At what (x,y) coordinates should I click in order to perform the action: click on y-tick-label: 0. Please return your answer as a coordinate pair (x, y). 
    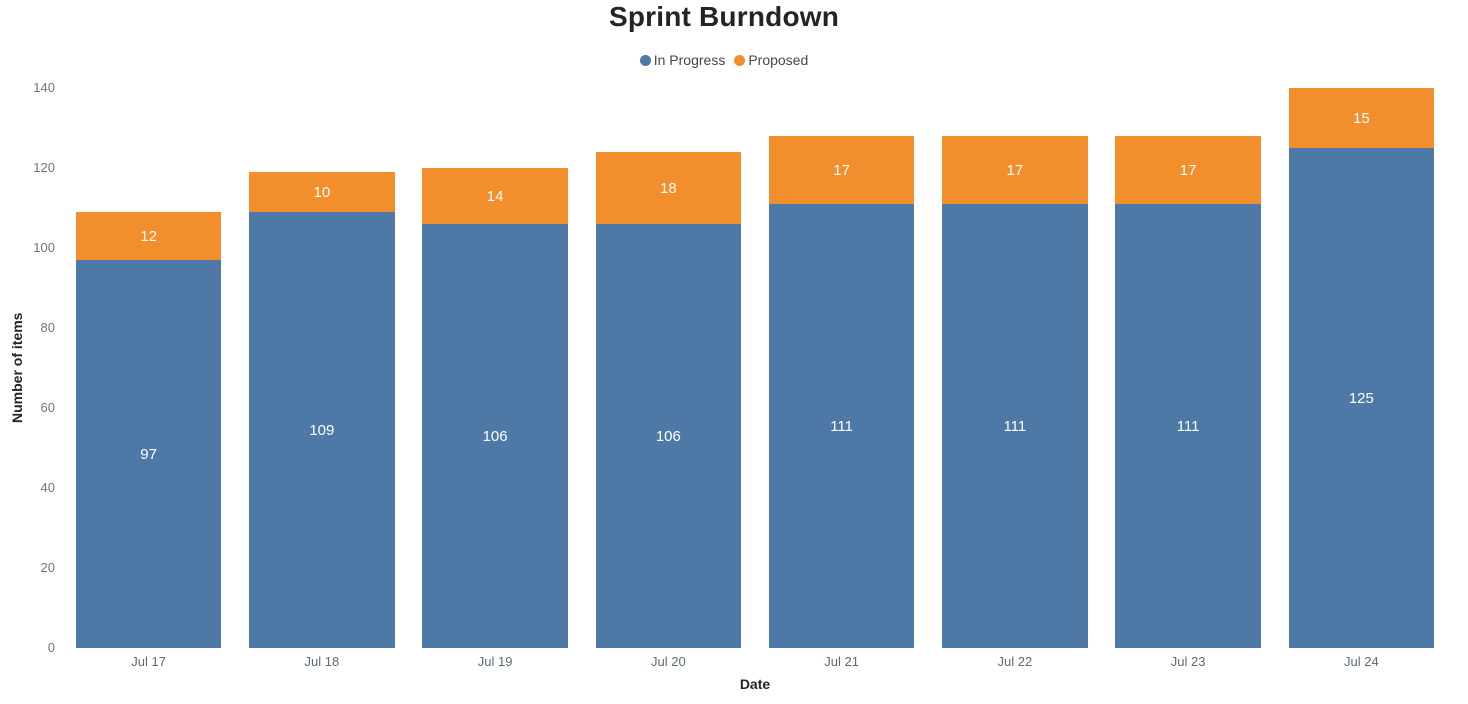
    Looking at the image, I should click on (51, 647).